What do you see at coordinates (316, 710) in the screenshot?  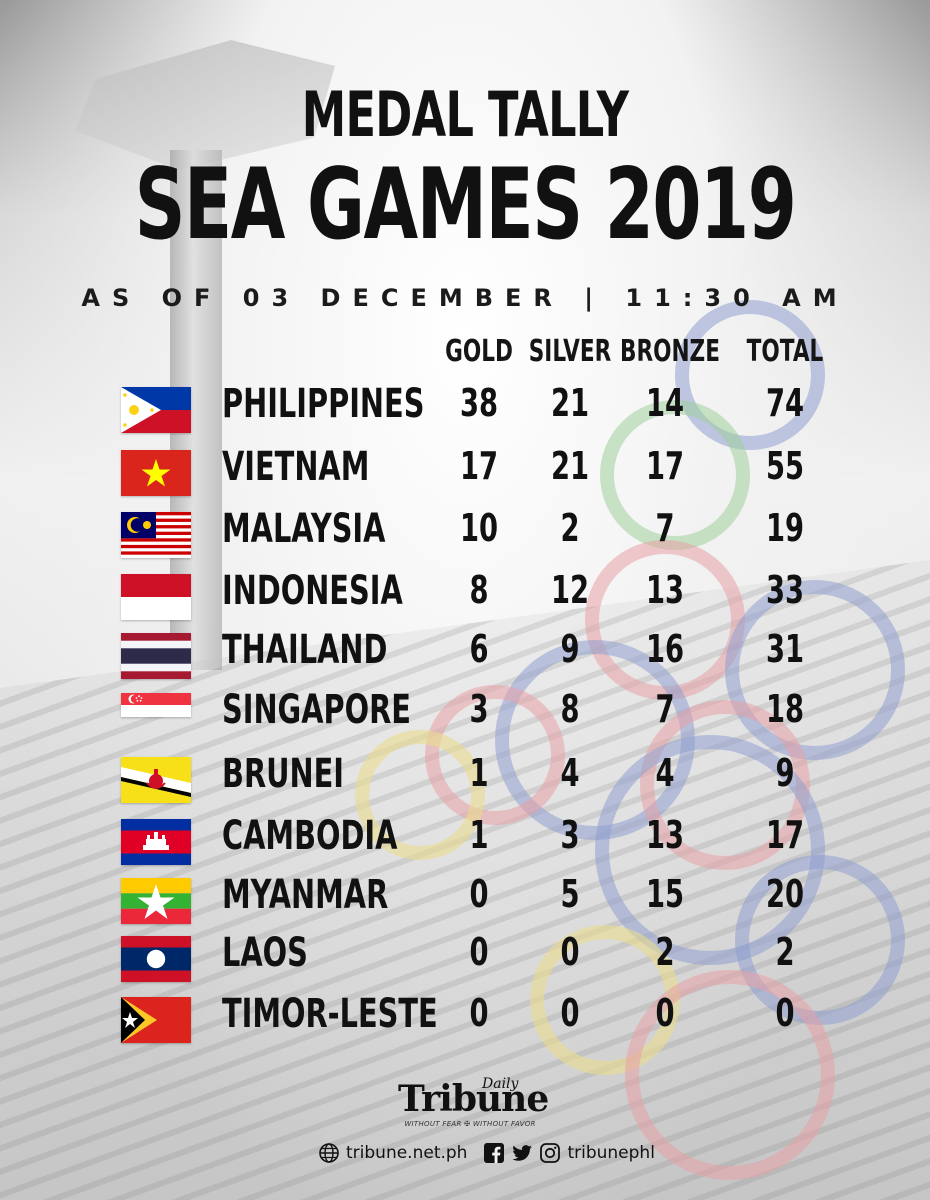 I see `country-name: SINGAPORE` at bounding box center [316, 710].